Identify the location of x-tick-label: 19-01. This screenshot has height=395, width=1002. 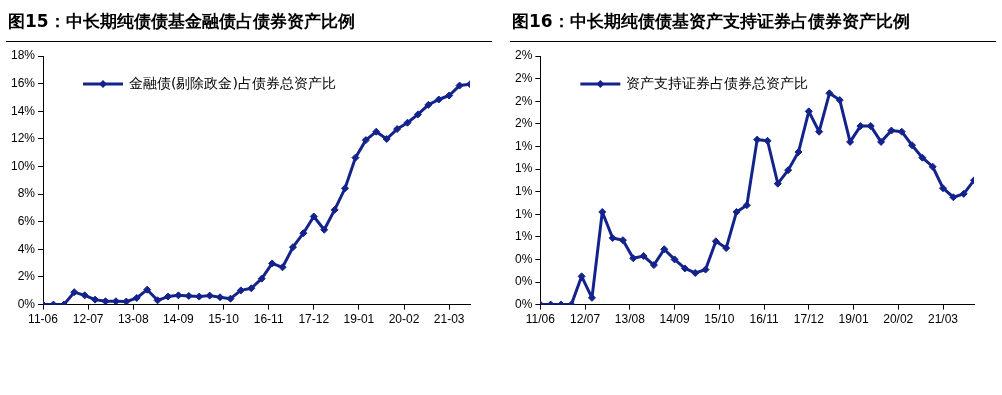
(359, 319).